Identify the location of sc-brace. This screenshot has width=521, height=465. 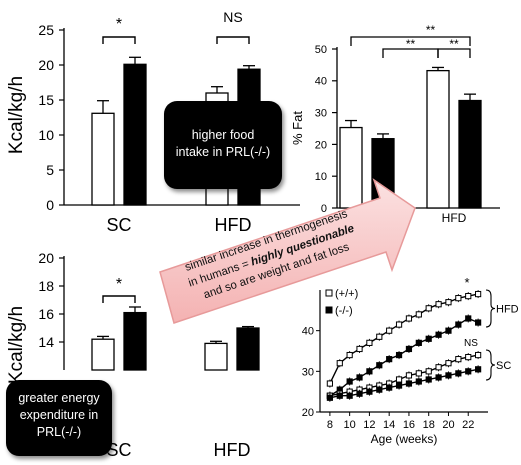
(490, 365).